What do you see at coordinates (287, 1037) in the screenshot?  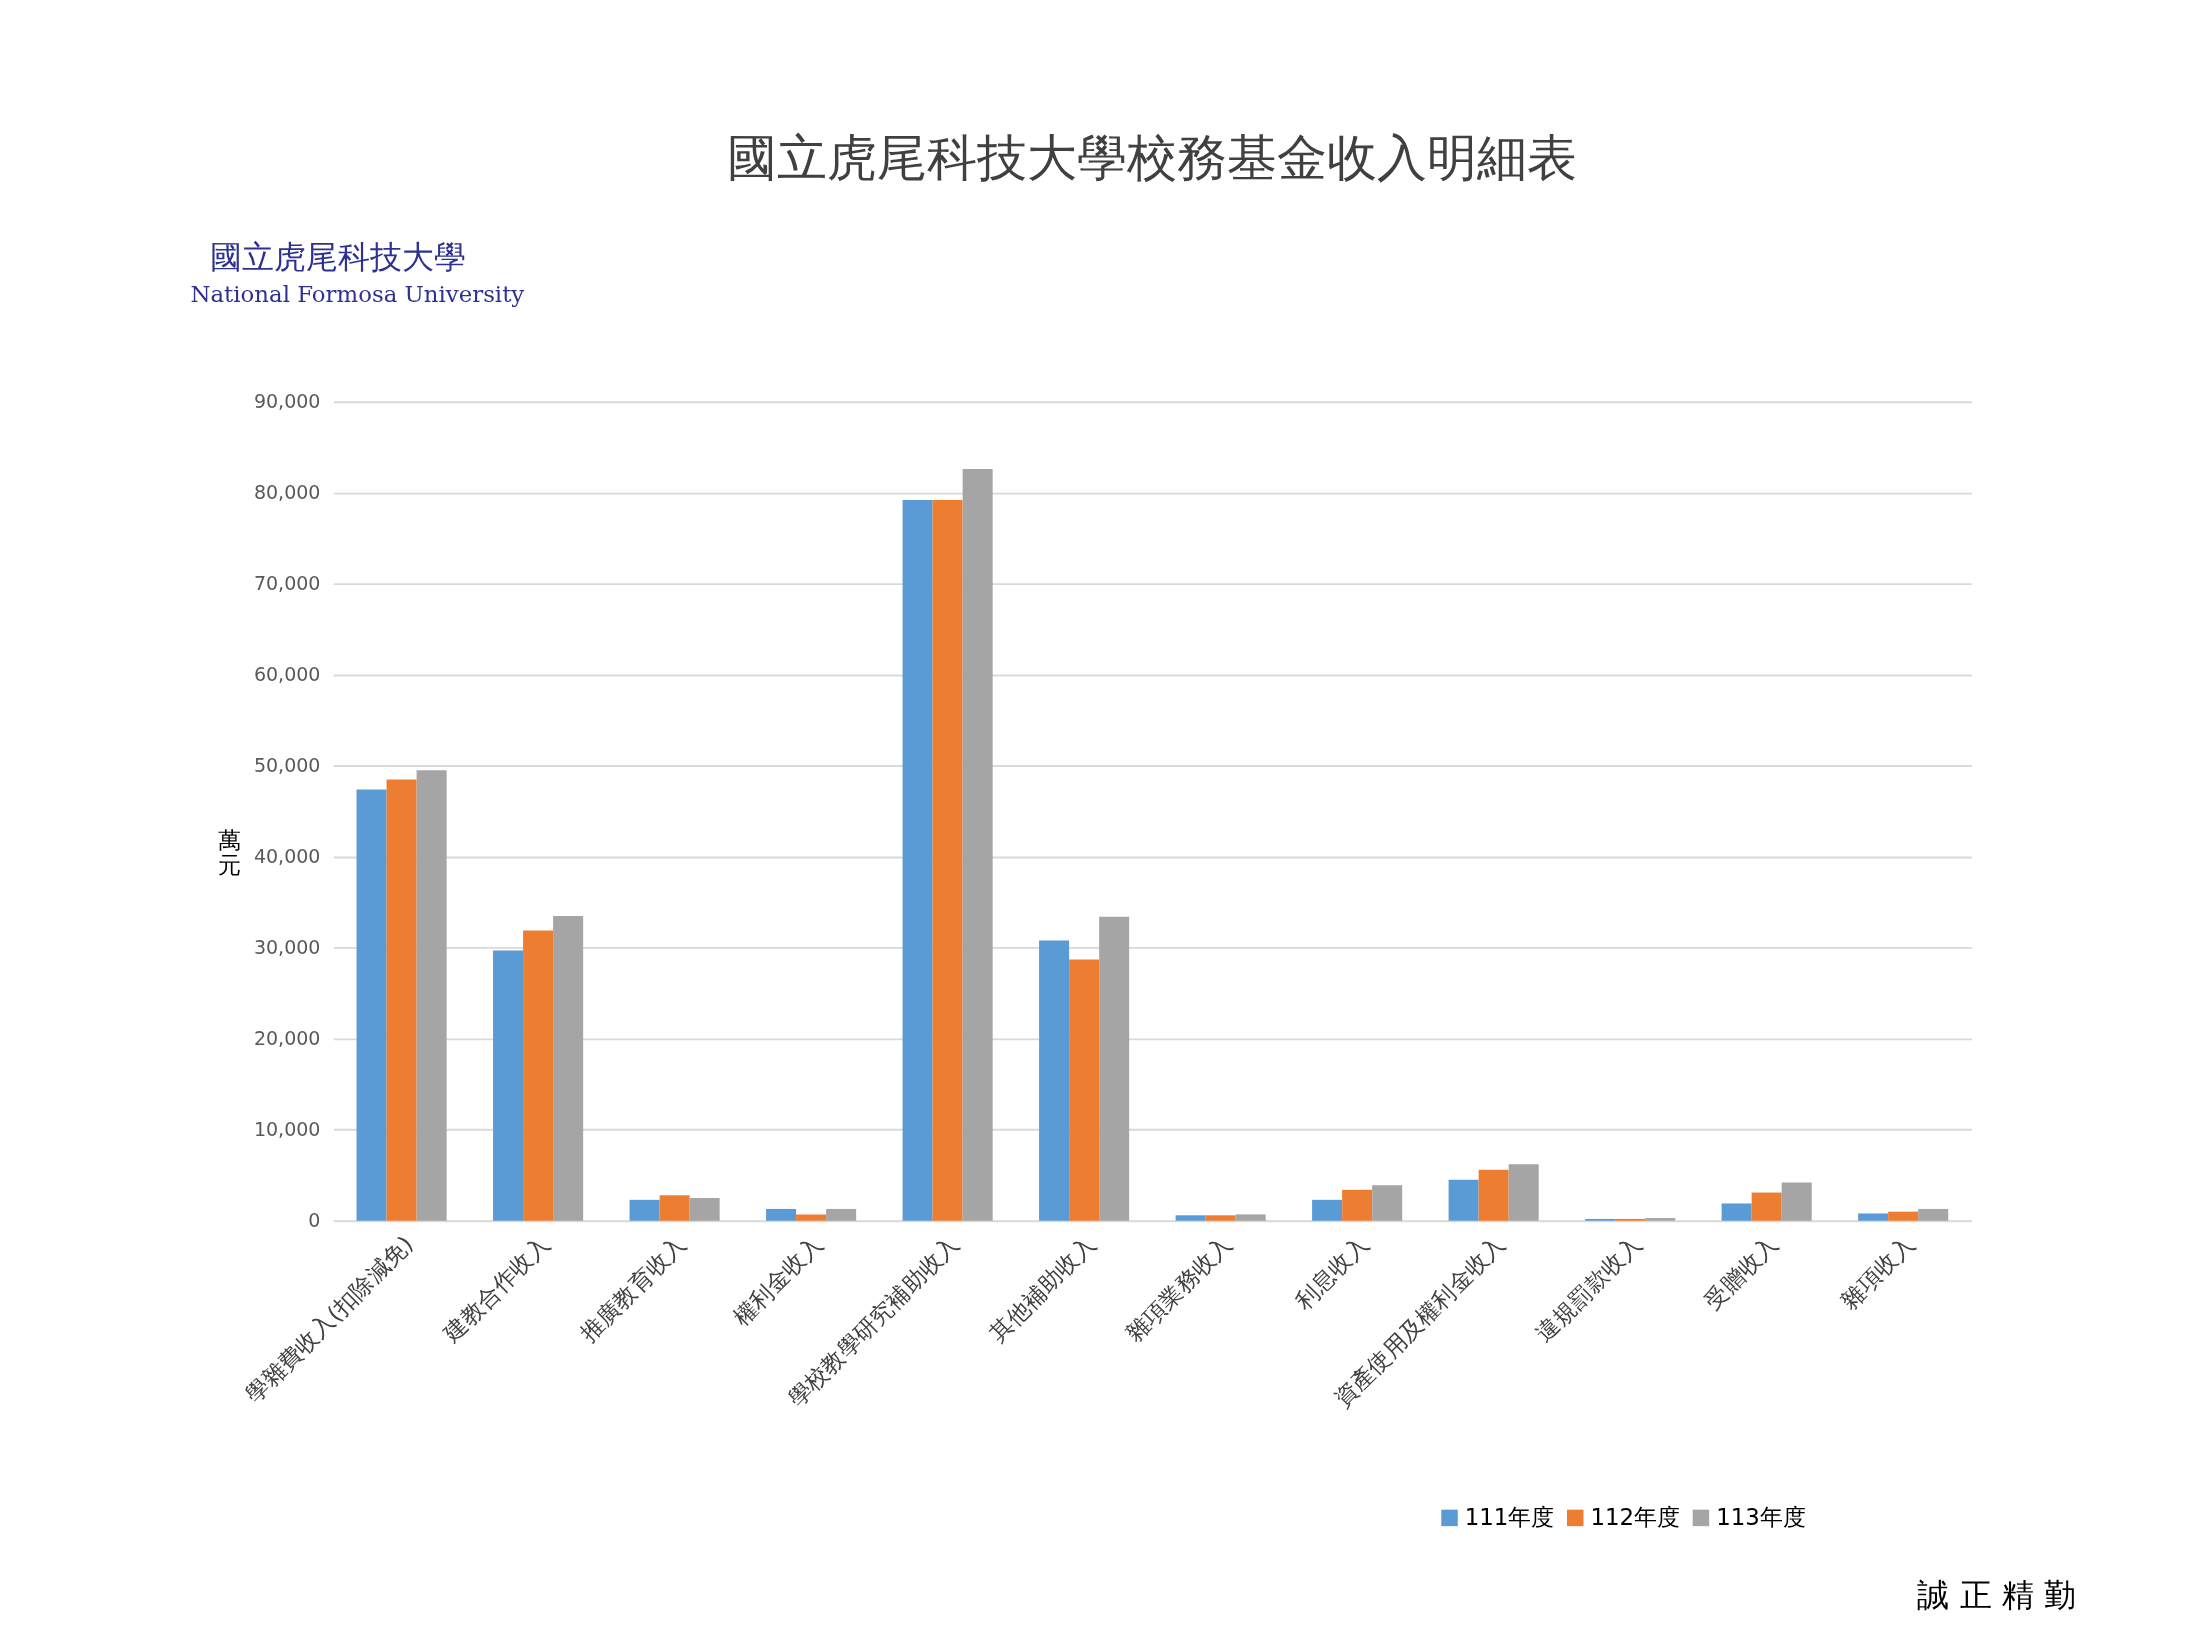 I see `y-tick-label: 20,000` at bounding box center [287, 1037].